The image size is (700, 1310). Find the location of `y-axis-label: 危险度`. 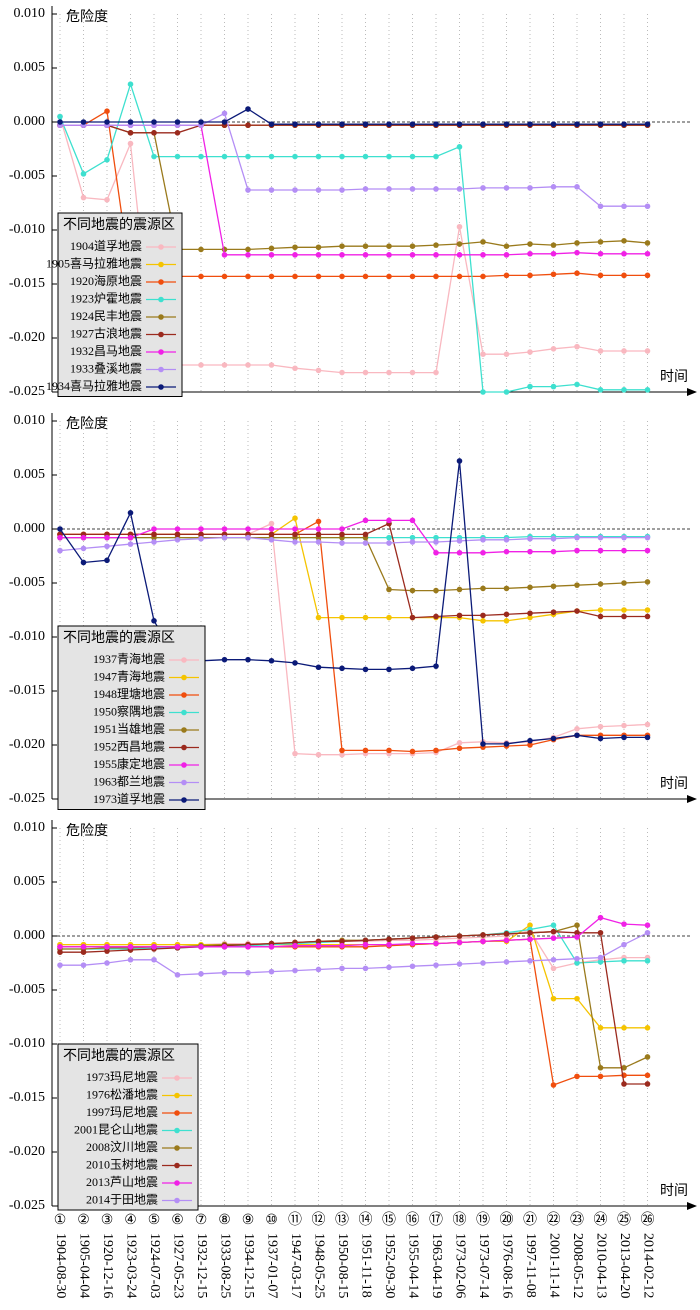

y-axis-label: 危险度 is located at coordinates (87, 17).